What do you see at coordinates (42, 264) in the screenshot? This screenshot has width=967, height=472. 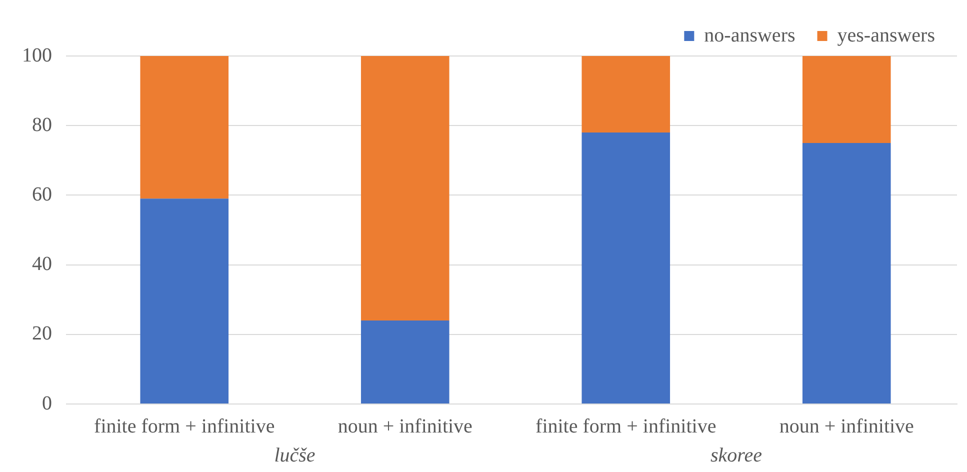 I see `y-tick-label: 40` at bounding box center [42, 264].